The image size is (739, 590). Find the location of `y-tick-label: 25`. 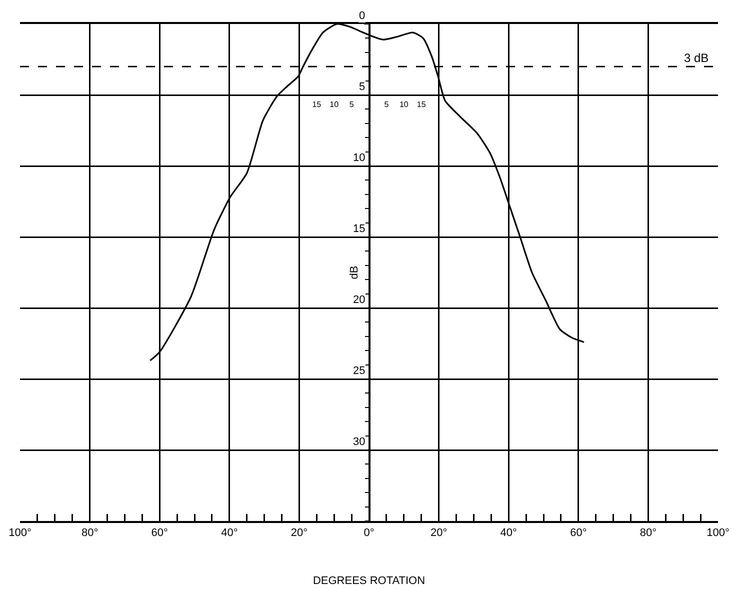

y-tick-label: 25 is located at coordinates (359, 371).